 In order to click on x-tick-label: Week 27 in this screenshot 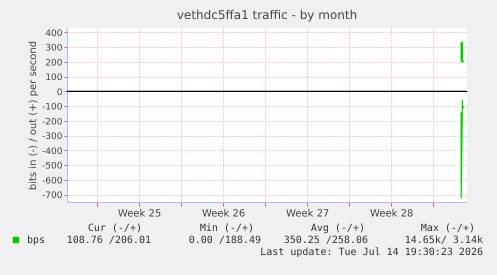, I will do `click(308, 214)`.